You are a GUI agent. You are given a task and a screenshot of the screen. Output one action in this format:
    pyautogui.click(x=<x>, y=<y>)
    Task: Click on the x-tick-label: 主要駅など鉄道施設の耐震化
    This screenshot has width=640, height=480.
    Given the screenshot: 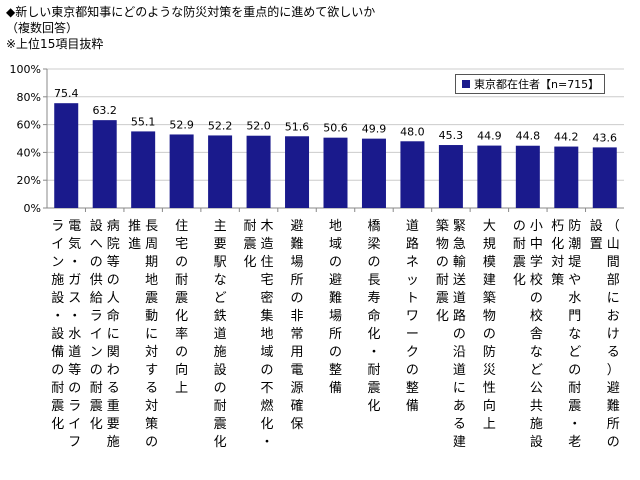 What is the action you would take?
    pyautogui.click(x=220, y=334)
    